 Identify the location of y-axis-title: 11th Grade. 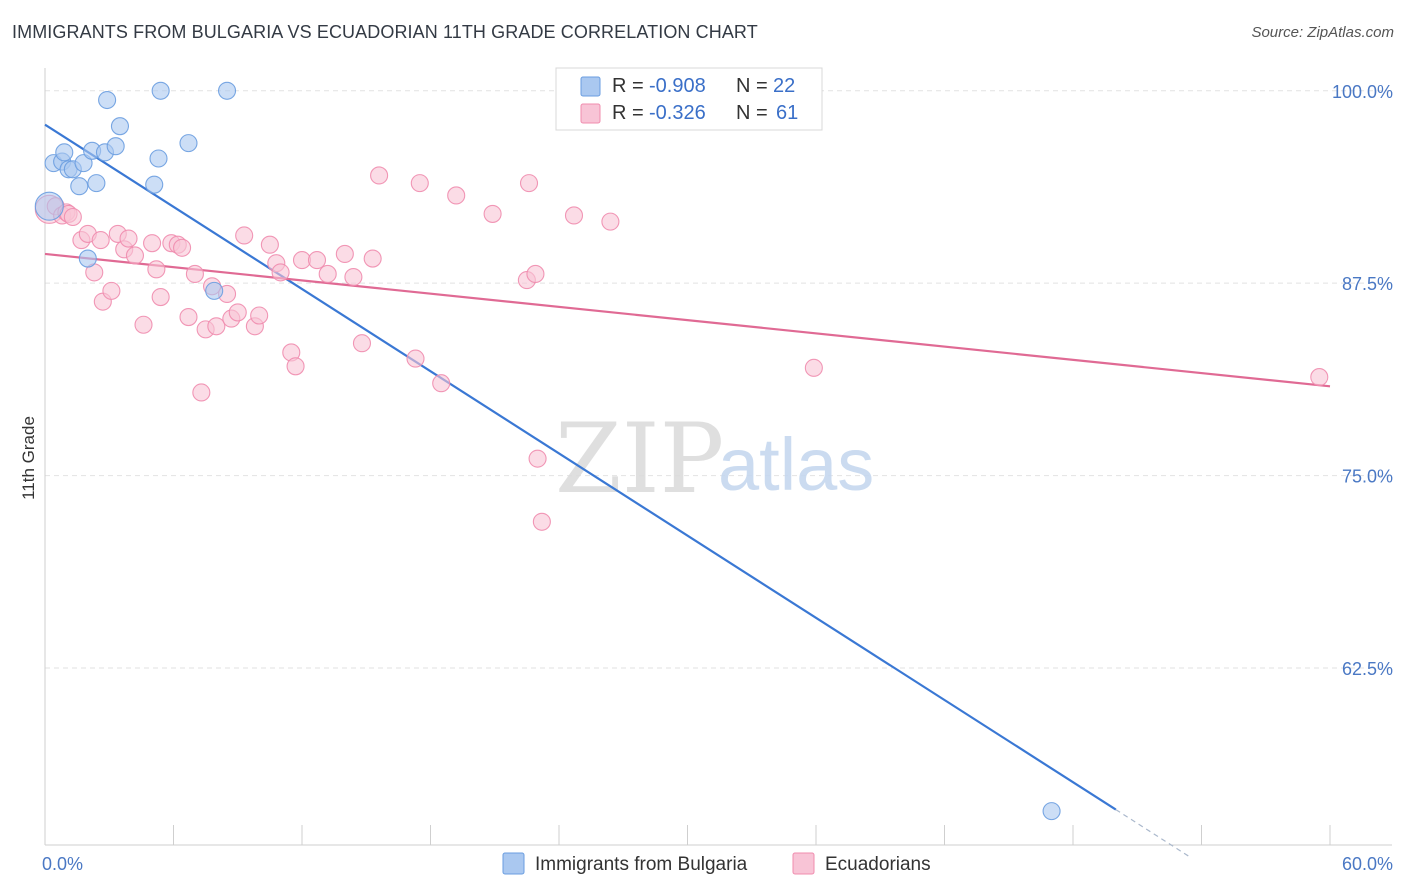
(28, 458).